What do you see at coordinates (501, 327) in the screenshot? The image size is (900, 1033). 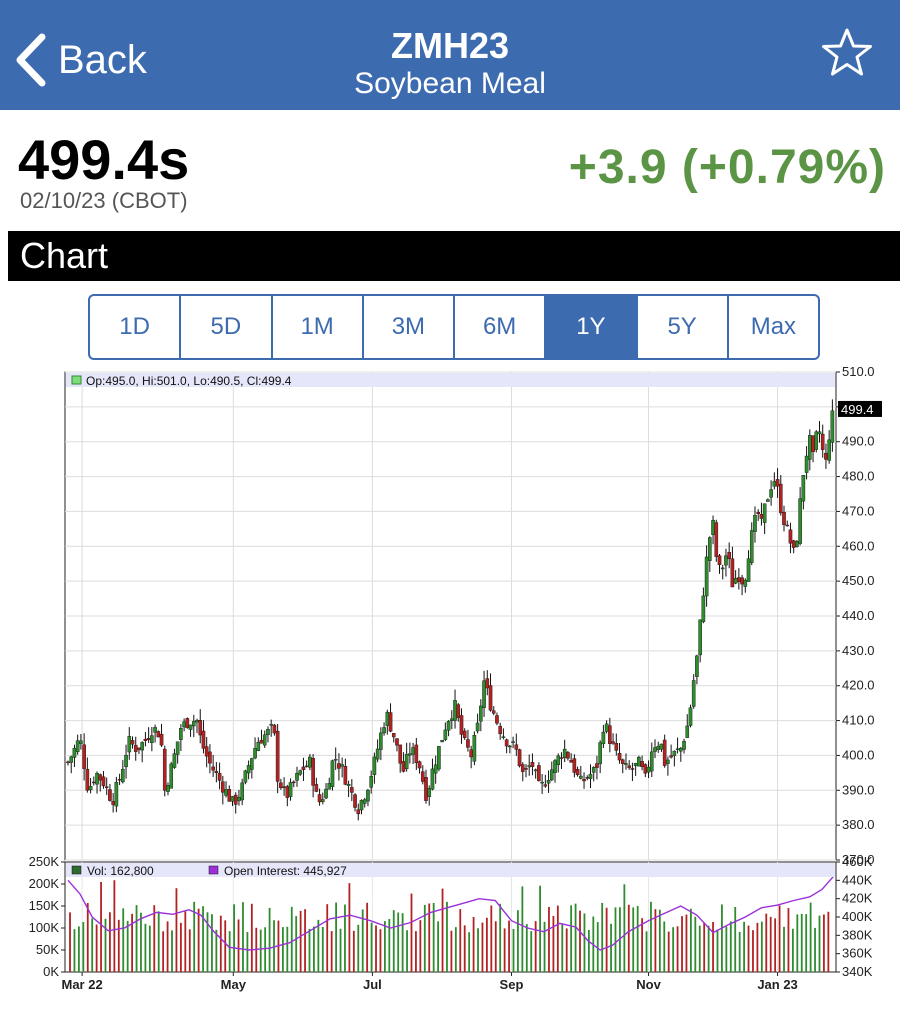 I see `tab-6m: 6M` at bounding box center [501, 327].